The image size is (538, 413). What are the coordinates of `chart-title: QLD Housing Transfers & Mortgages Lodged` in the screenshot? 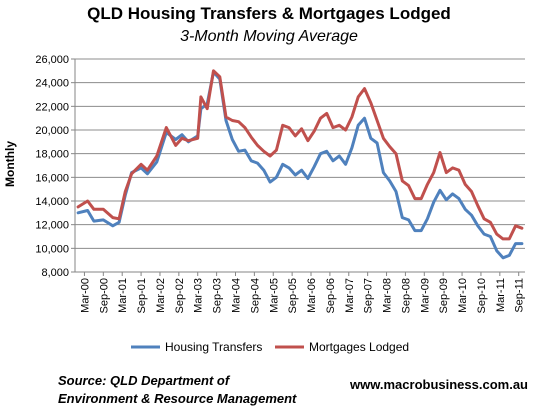 It's located at (269, 13).